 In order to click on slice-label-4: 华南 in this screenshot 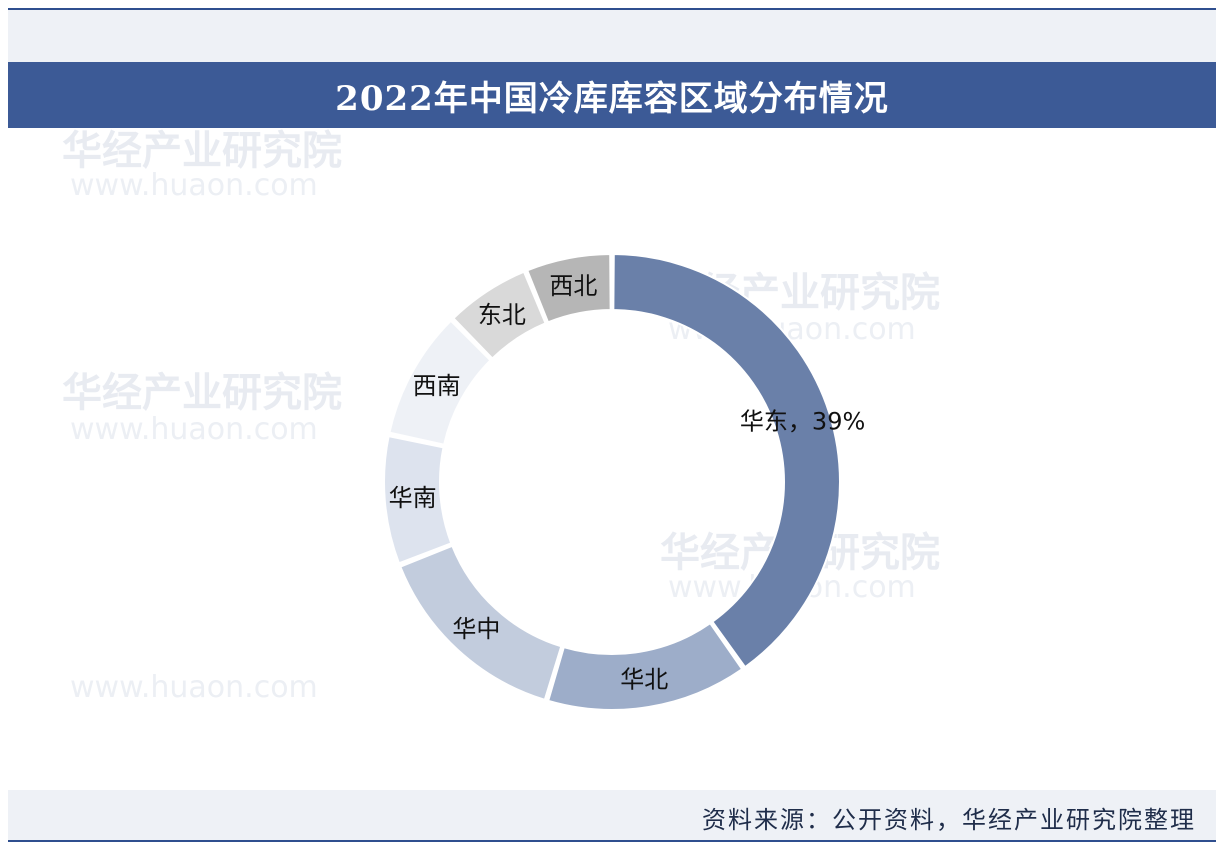, I will do `click(413, 498)`.